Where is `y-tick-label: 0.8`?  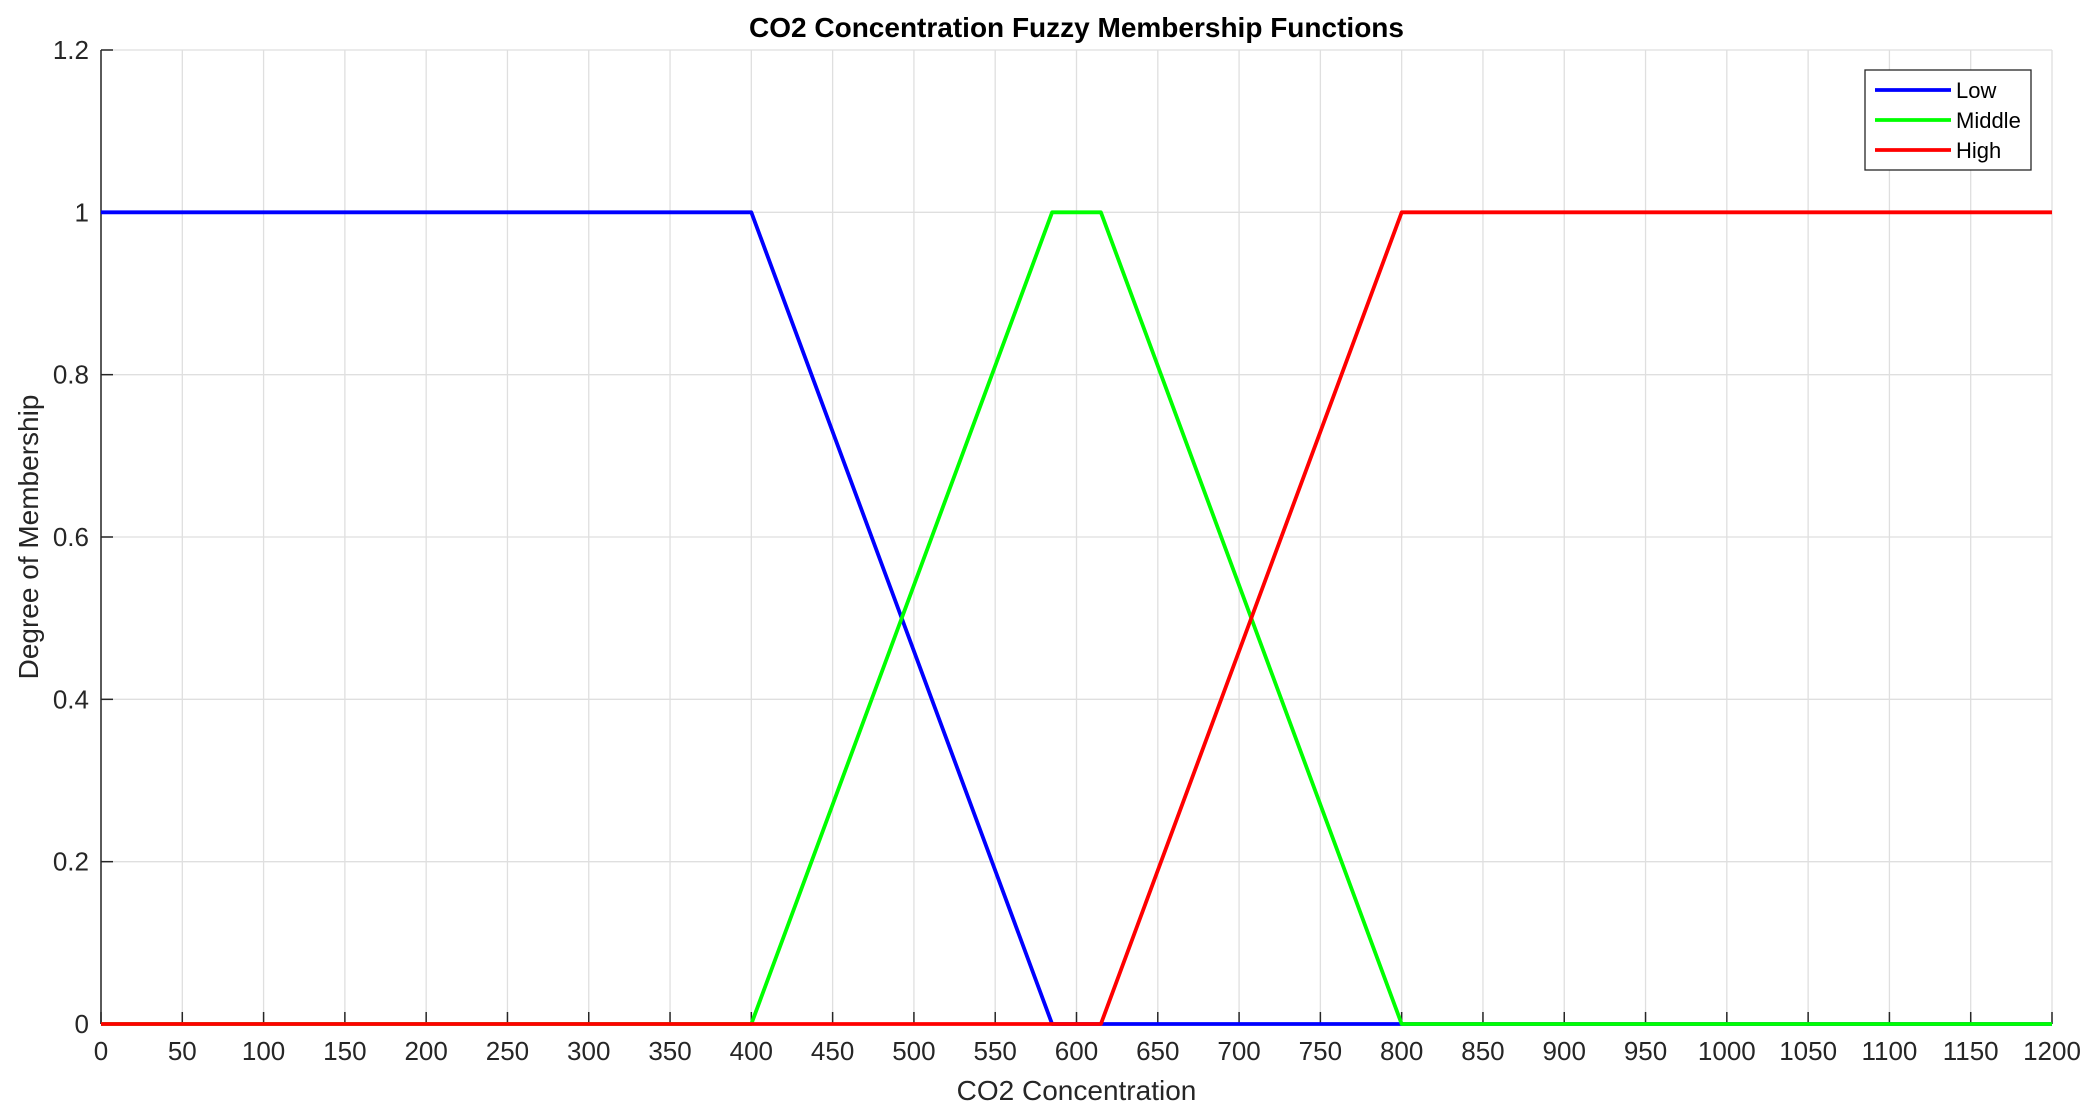
y-tick-label: 0.8 is located at coordinates (71, 375).